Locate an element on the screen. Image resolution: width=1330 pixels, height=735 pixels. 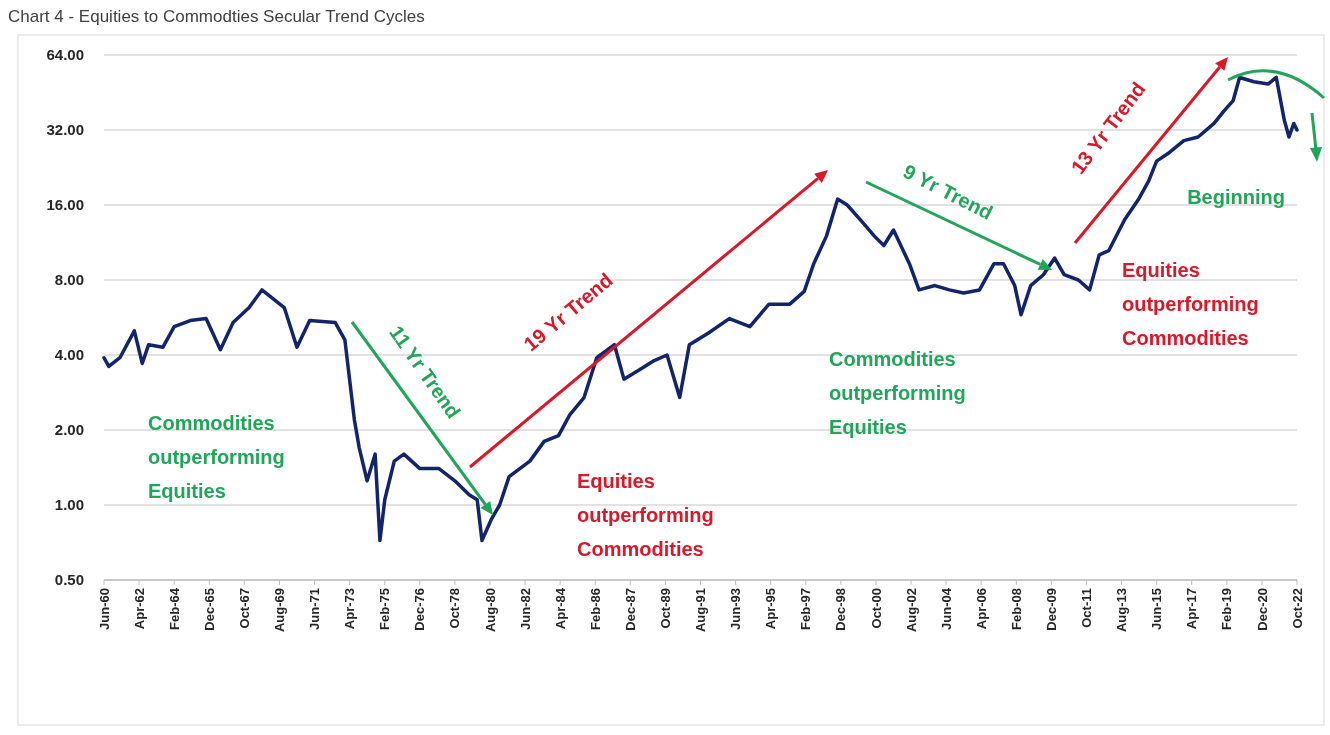
x-tick-label: Apr-95 is located at coordinates (771, 609).